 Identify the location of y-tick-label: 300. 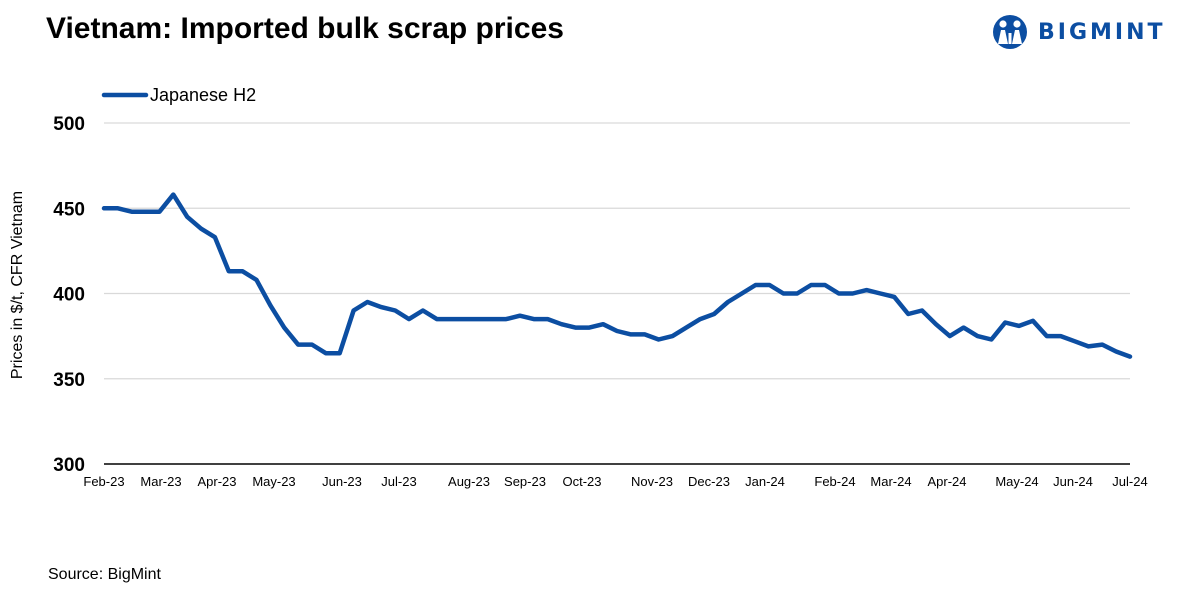
(69, 465).